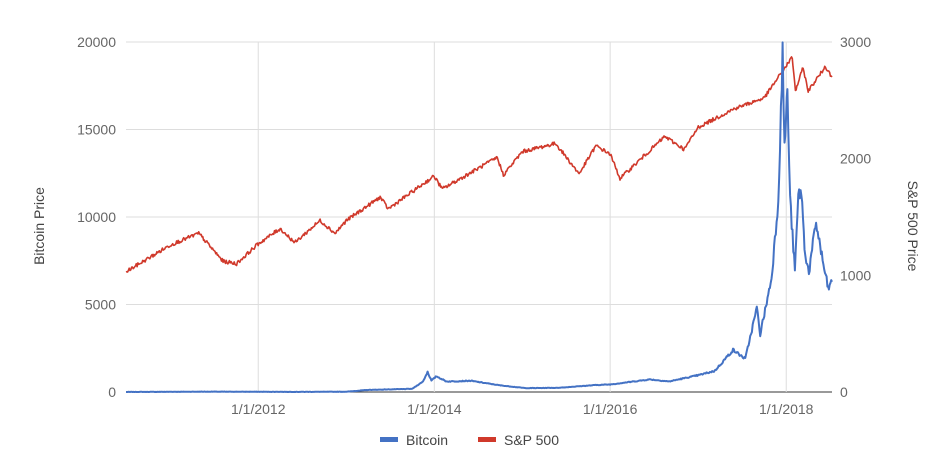 Image resolution: width=945 pixels, height=466 pixels. What do you see at coordinates (96, 217) in the screenshot?
I see `y-left-tick-label: 10000` at bounding box center [96, 217].